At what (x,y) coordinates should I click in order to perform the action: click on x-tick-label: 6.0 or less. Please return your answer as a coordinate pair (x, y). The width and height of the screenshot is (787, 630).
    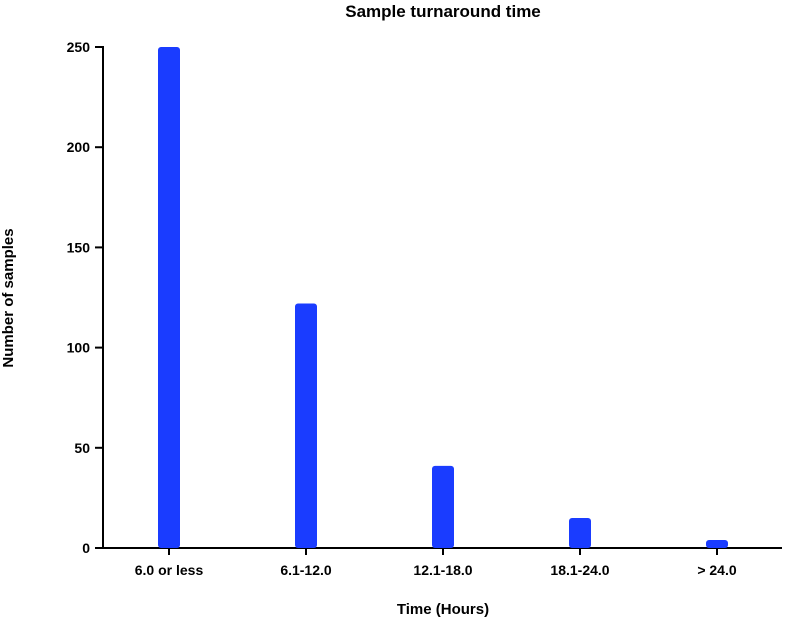
    Looking at the image, I should click on (169, 570).